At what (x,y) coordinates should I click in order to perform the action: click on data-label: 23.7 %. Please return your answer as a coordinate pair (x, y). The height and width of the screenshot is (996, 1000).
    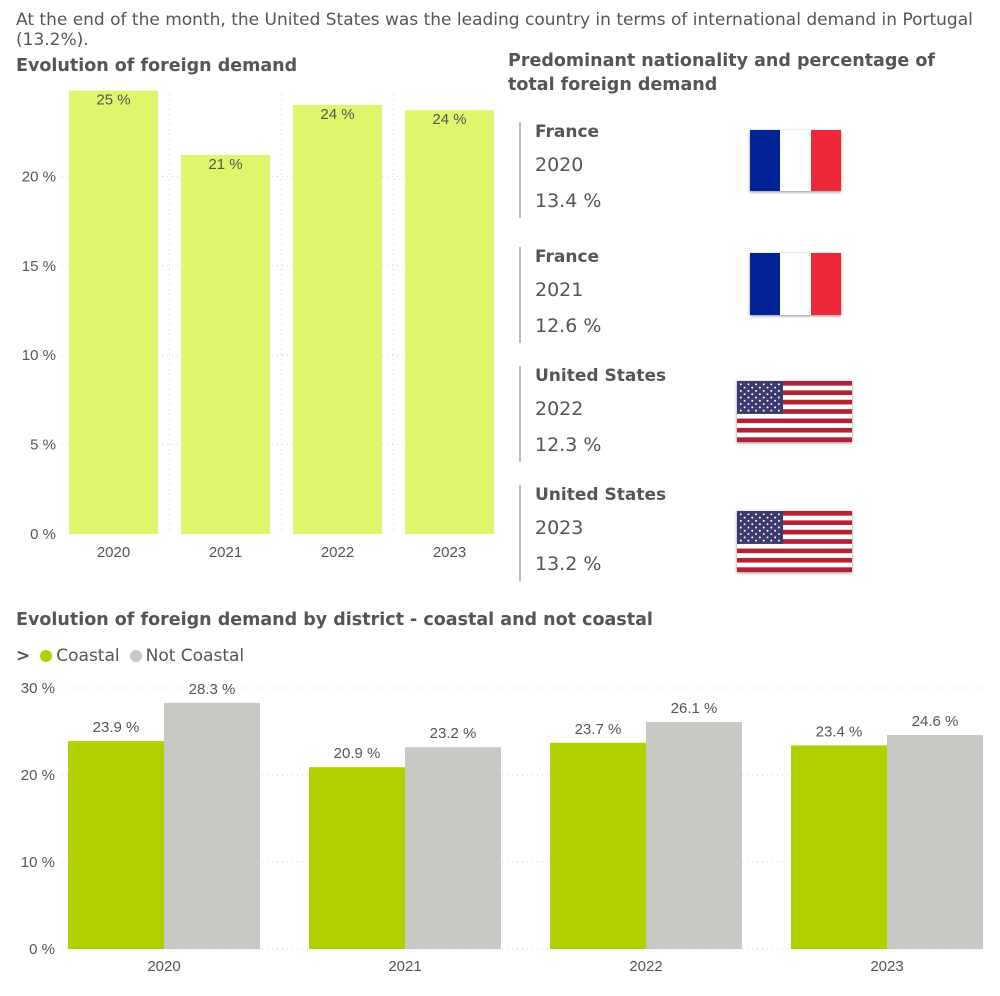
    Looking at the image, I should click on (598, 729).